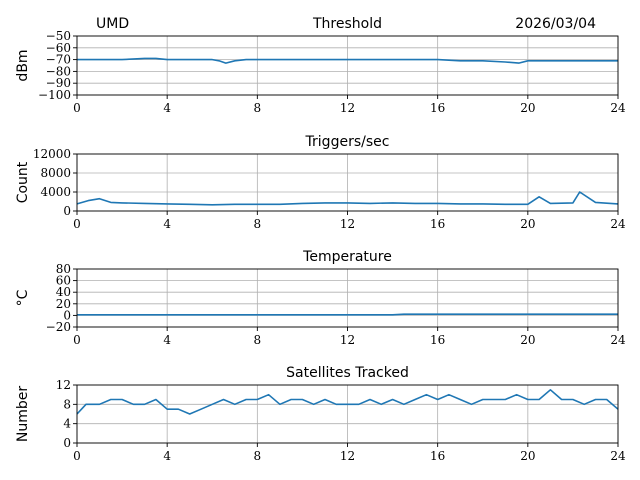 The width and height of the screenshot is (640, 480). I want to click on station-label: UMD, so click(112, 24).